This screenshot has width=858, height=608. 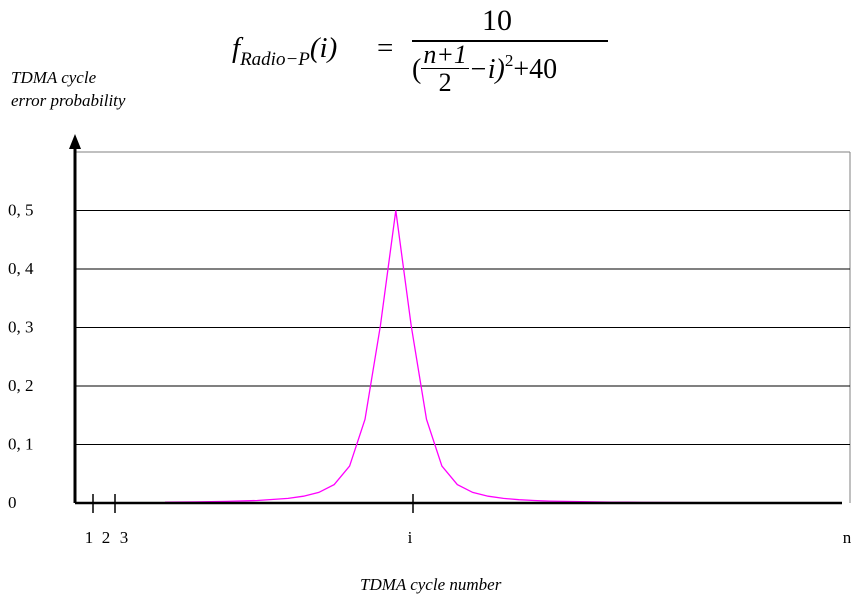 I want to click on x-axis-label: TDMA cycle number, so click(x=431, y=584).